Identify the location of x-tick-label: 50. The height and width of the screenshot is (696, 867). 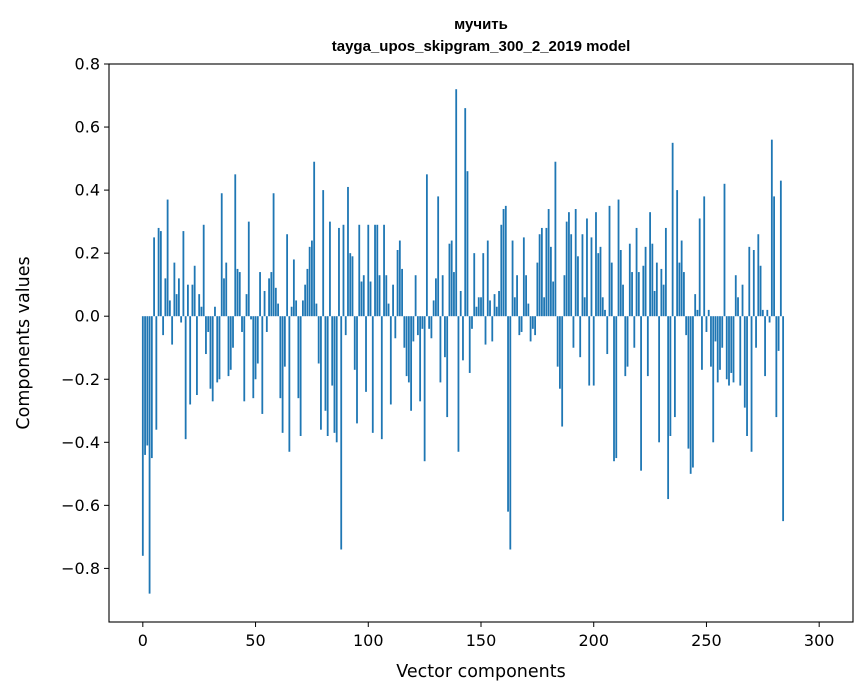
(255, 640).